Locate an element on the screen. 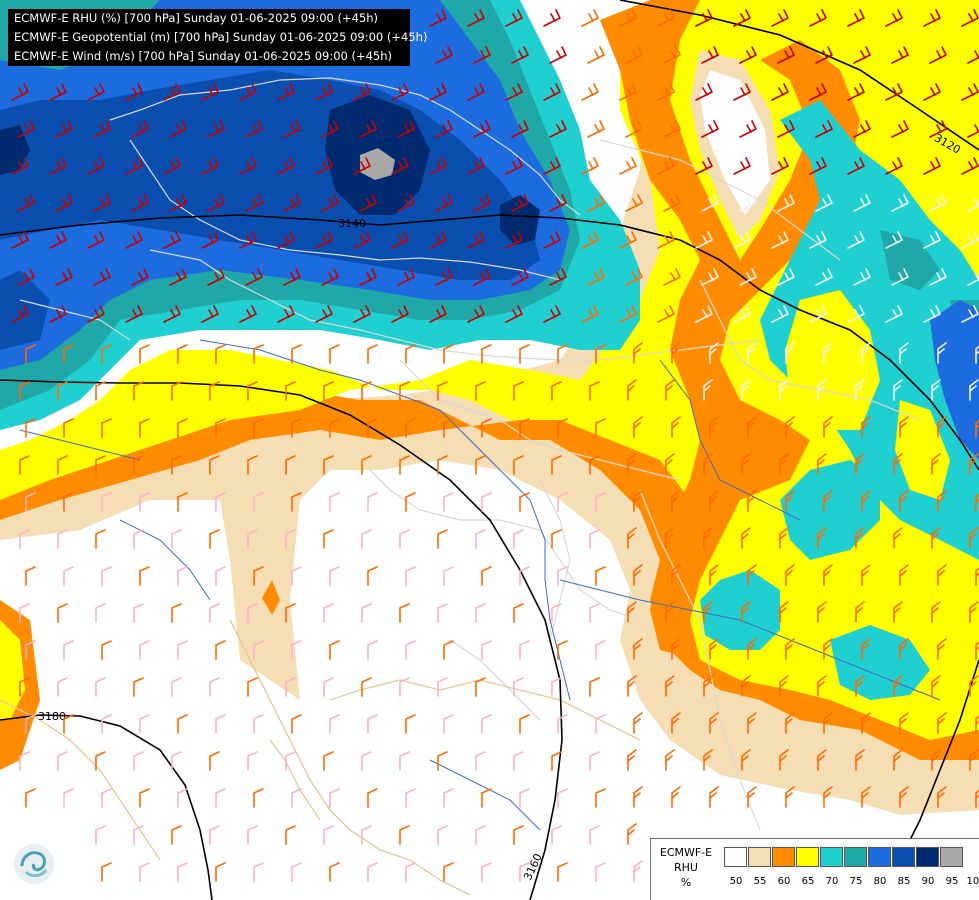 The image size is (979, 900). legend-unit: % is located at coordinates (686, 882).